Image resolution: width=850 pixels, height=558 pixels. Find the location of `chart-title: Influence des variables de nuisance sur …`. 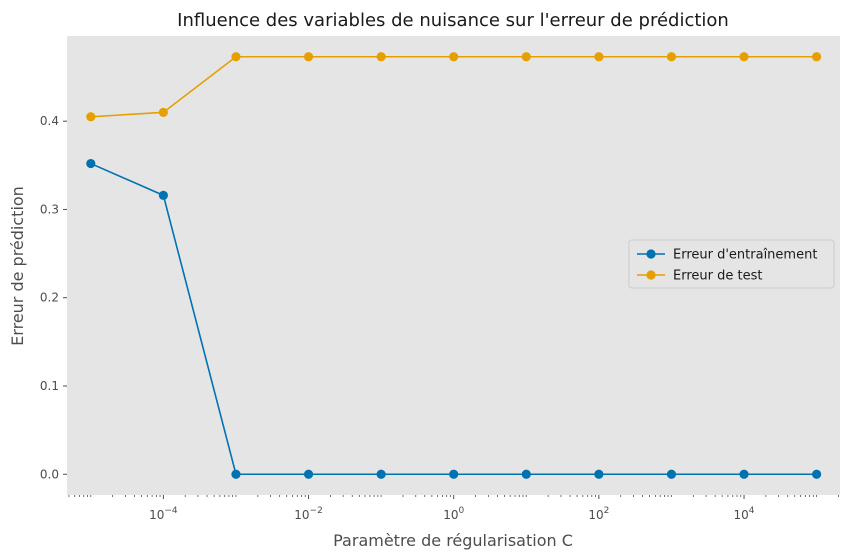

chart-title: Influence des variables de nuisance sur … is located at coordinates (453, 20).